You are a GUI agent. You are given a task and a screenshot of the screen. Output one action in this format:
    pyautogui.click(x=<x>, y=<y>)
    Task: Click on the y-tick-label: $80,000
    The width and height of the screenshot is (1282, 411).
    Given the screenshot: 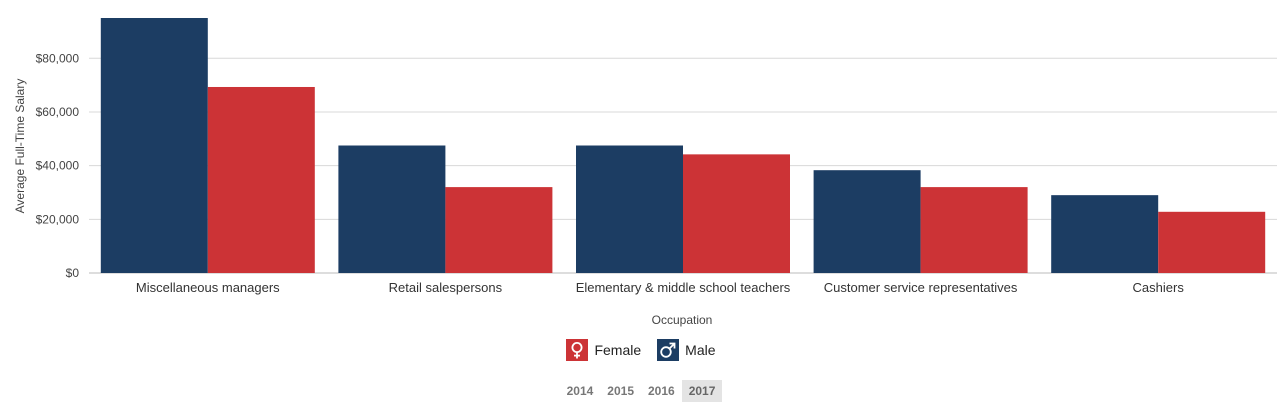 What is the action you would take?
    pyautogui.click(x=58, y=58)
    